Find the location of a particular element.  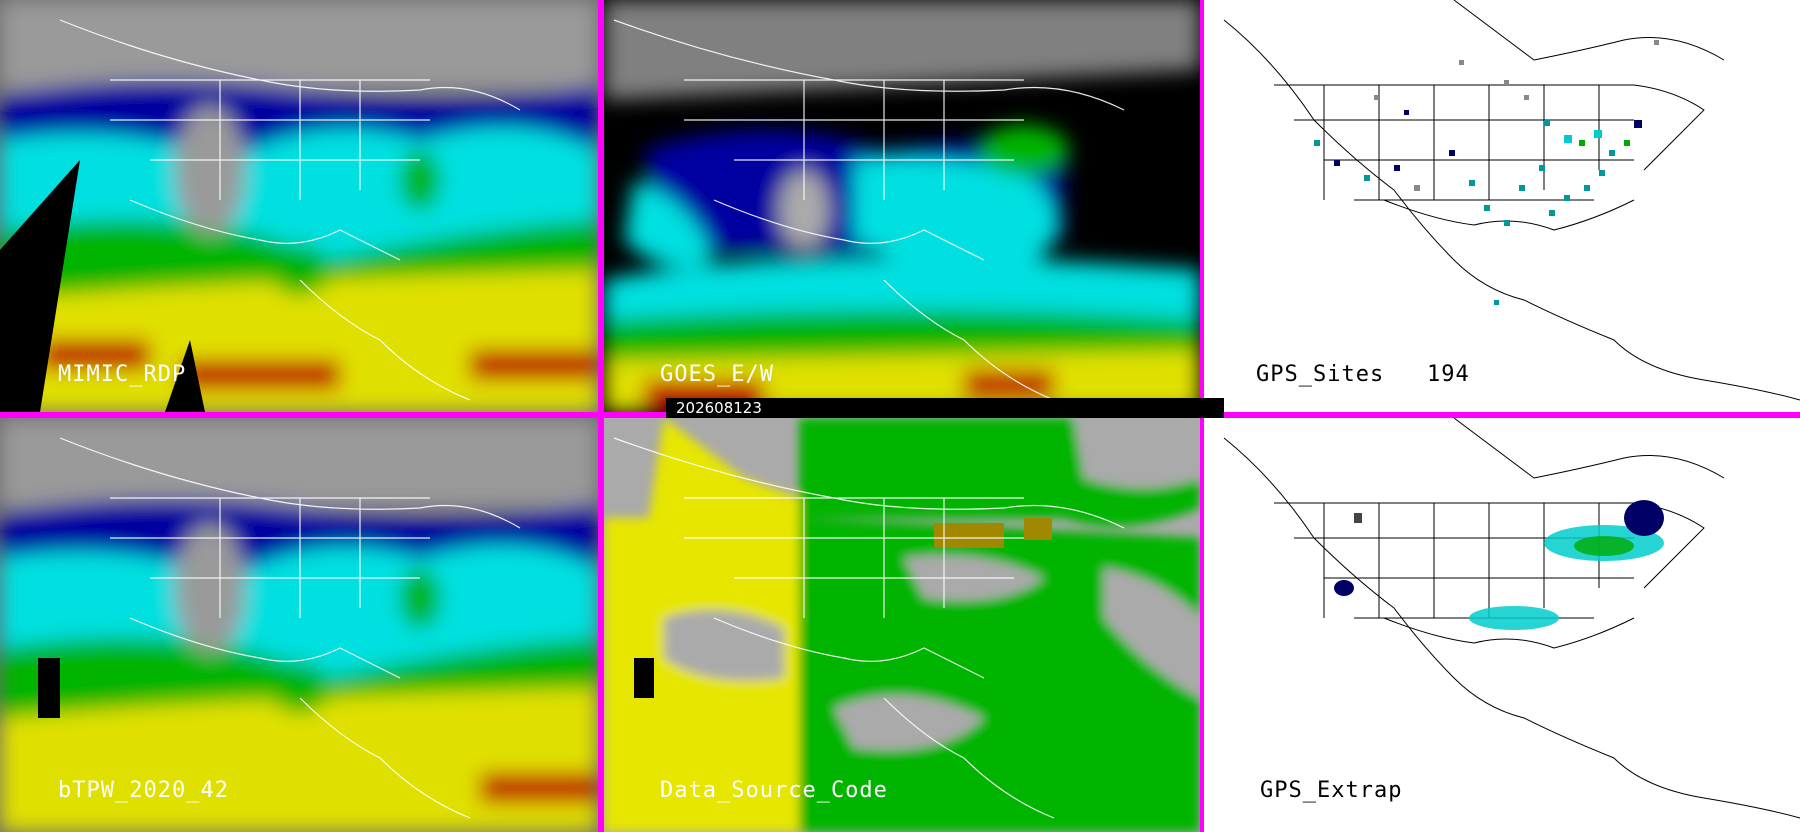

gps-sites-label: GPS_Sites is located at coordinates (1320, 374).